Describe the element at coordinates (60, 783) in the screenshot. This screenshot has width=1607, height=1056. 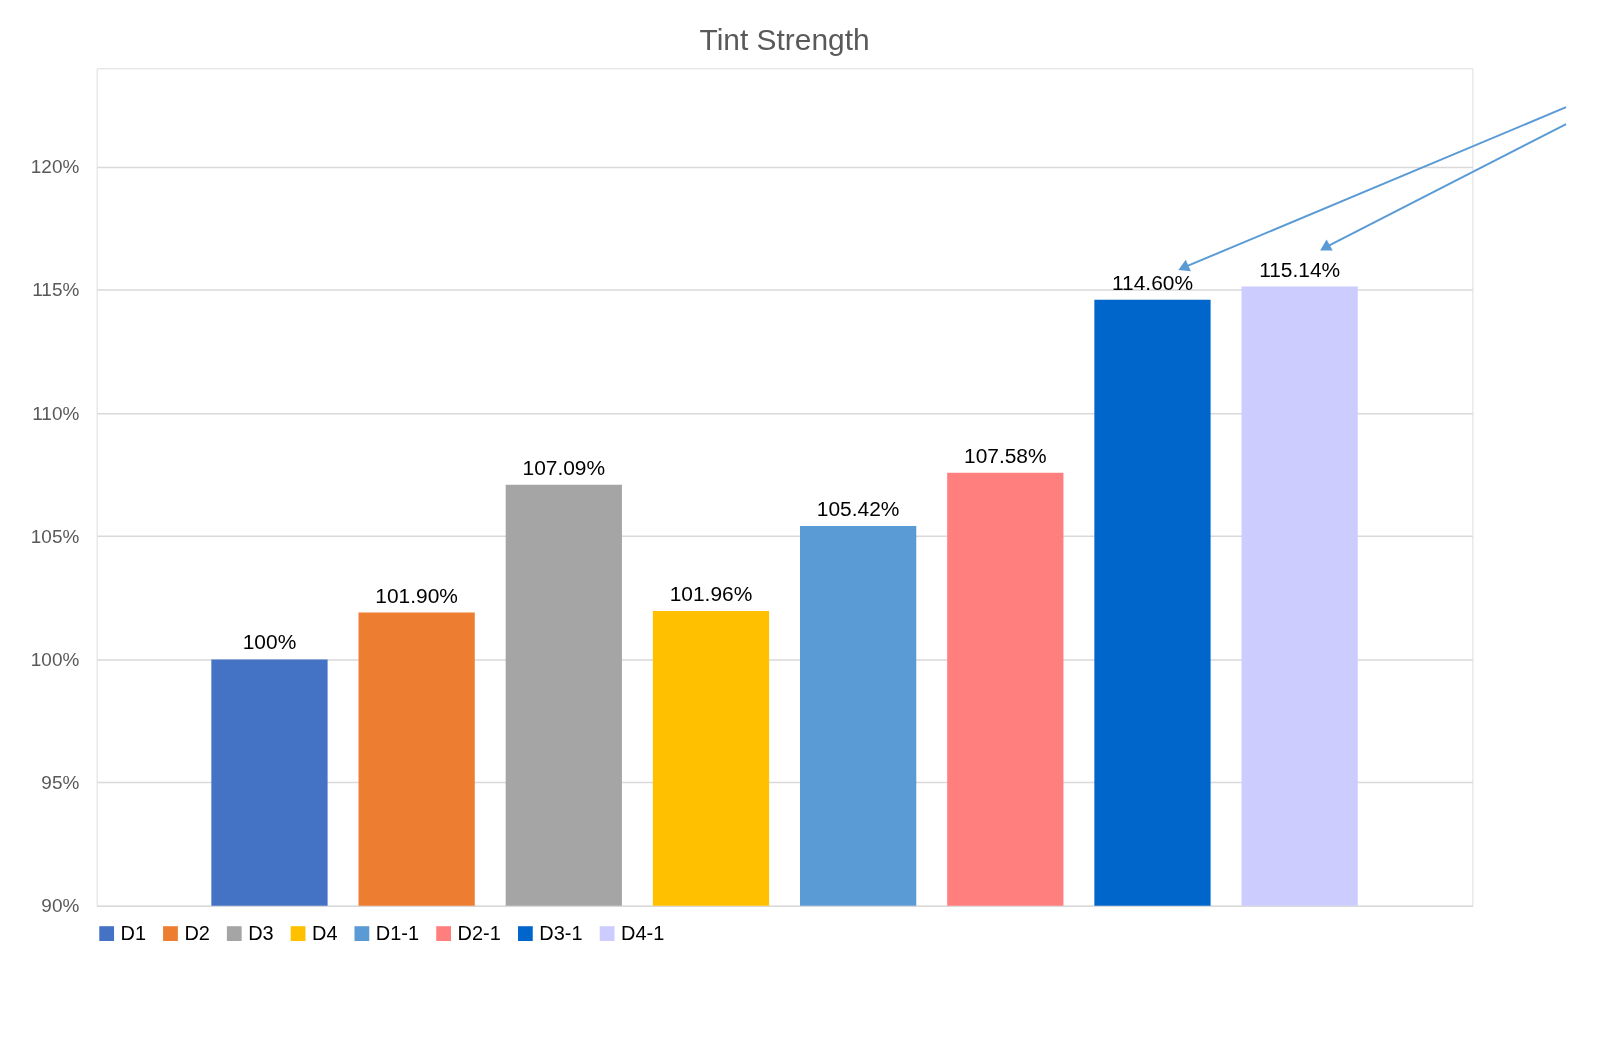
I see `y-tick-label: 95%` at that location.